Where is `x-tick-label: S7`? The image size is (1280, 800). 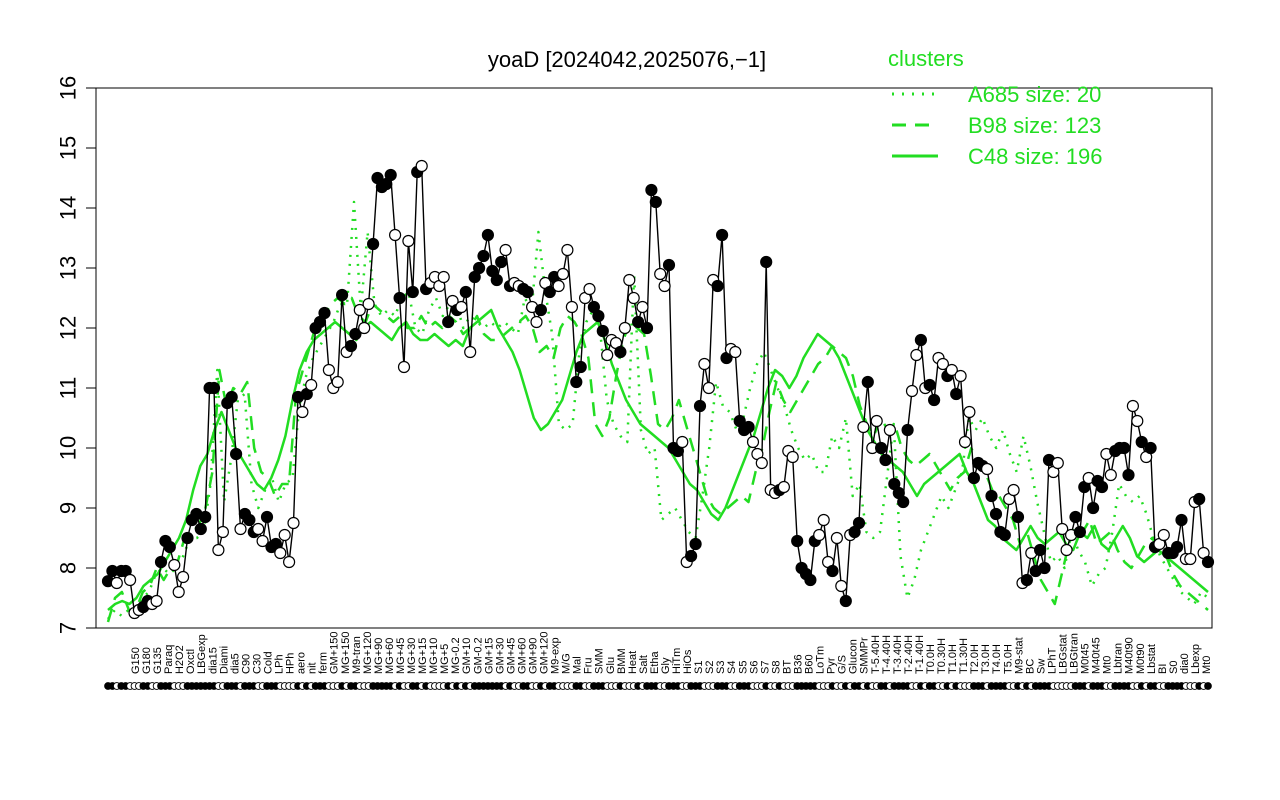 x-tick-label: S7 is located at coordinates (765, 667).